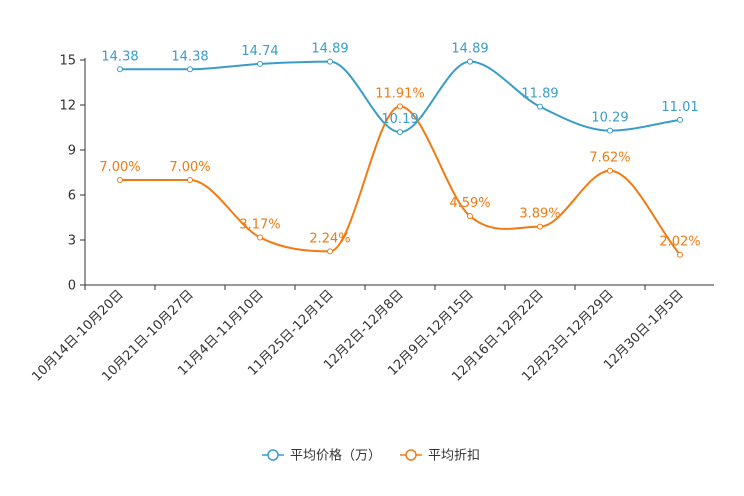 The image size is (744, 496). Describe the element at coordinates (469, 203) in the screenshot. I see `series-2-data-label: 4.59%` at that location.